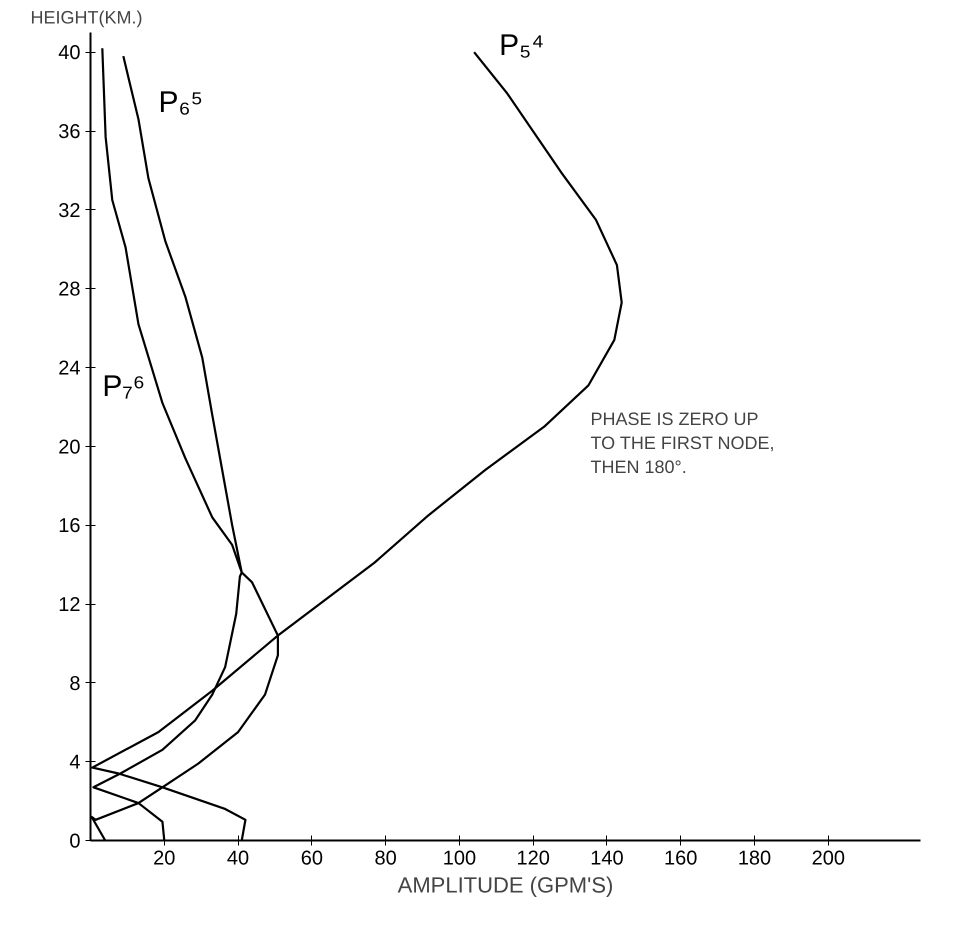 This screenshot has height=928, width=966. What do you see at coordinates (86, 18) in the screenshot?
I see `y-axis-title: HEIGHT(KM.)` at bounding box center [86, 18].